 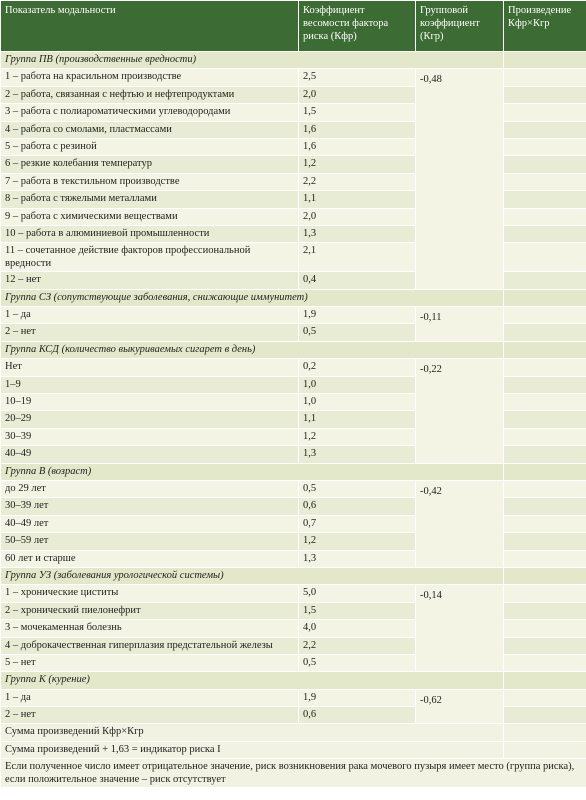 What do you see at coordinates (149, 216) in the screenshot?
I see `label-cell: 9 – работа с химическими веществами` at bounding box center [149, 216].